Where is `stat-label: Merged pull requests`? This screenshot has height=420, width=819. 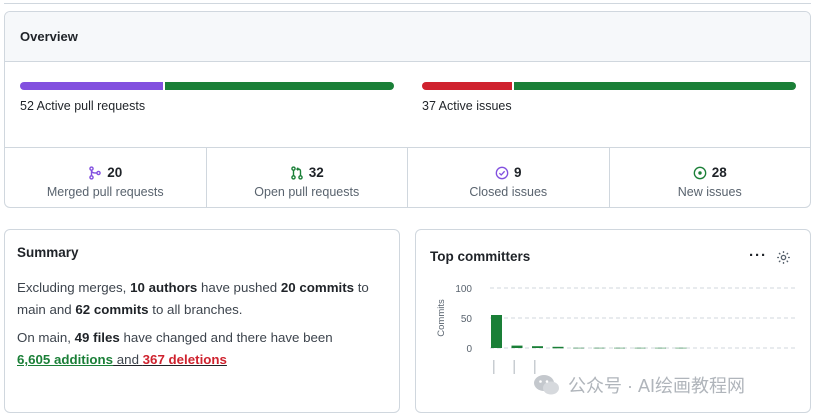
stat-label: Merged pull requests is located at coordinates (105, 192).